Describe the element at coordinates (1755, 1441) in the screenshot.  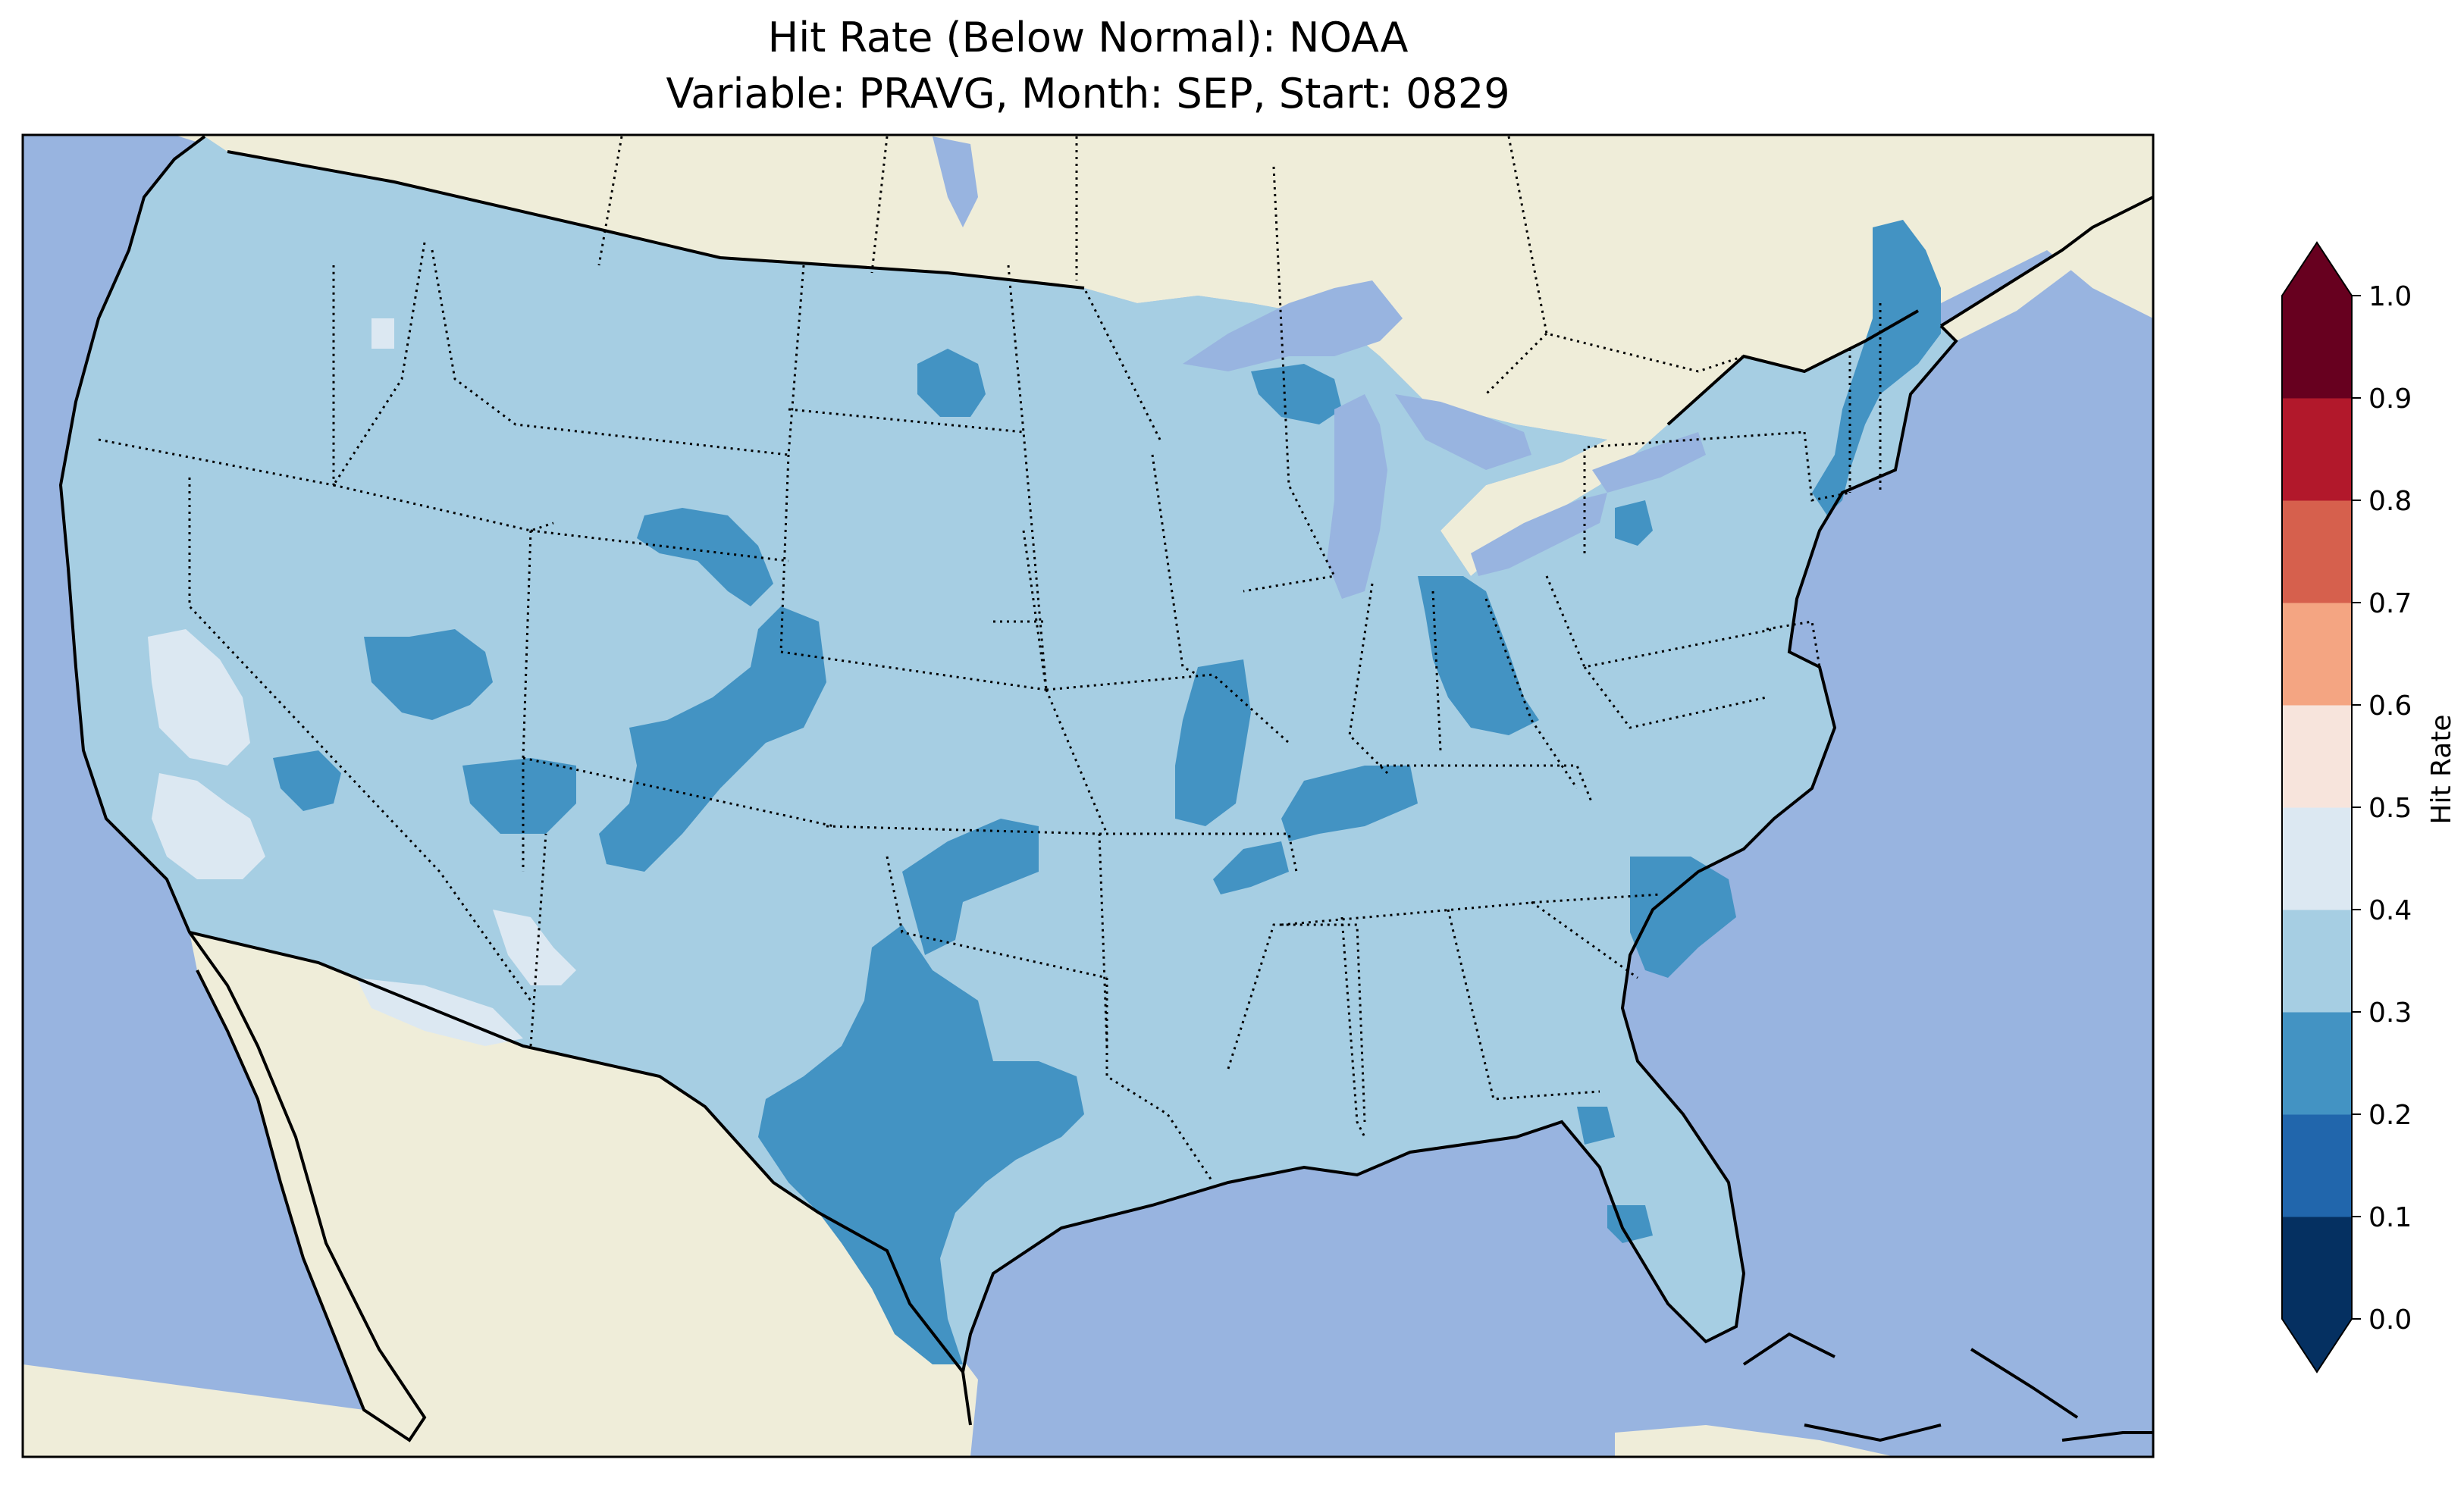
I see `cuba-land` at that location.